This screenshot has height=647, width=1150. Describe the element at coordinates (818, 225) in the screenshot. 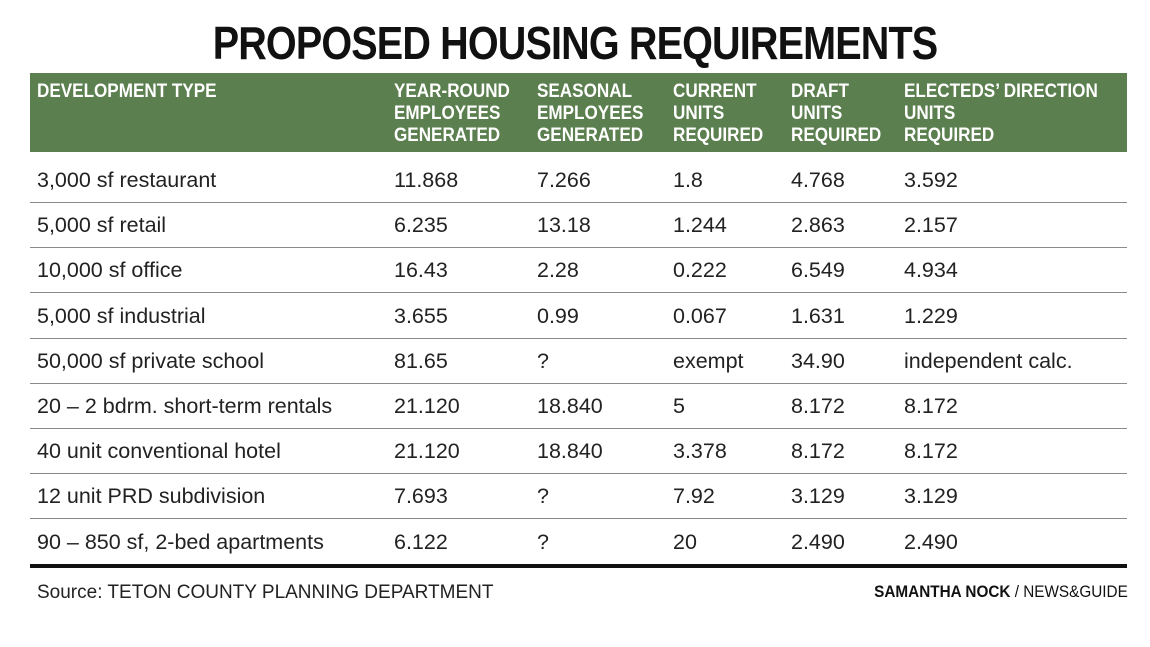

I see `table-cell: 2.863` at that location.